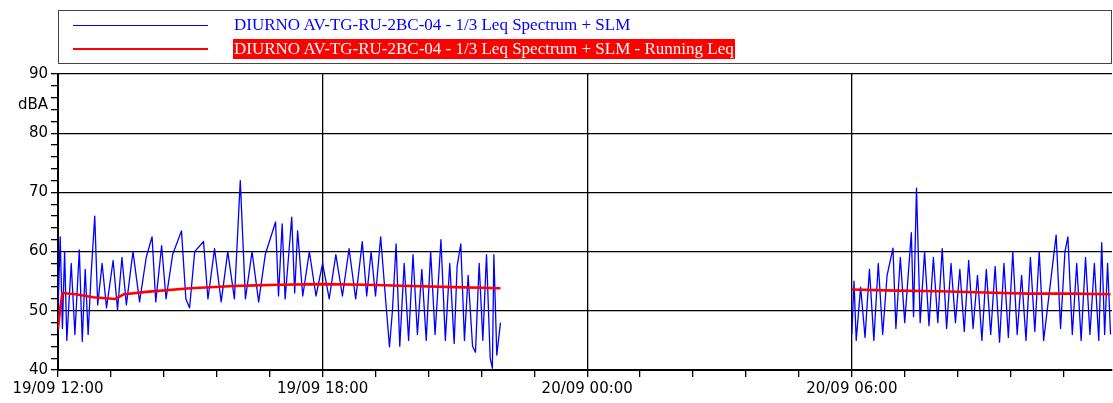 This screenshot has height=403, width=1113. I want to click on y-tick-label: 40, so click(38, 368).